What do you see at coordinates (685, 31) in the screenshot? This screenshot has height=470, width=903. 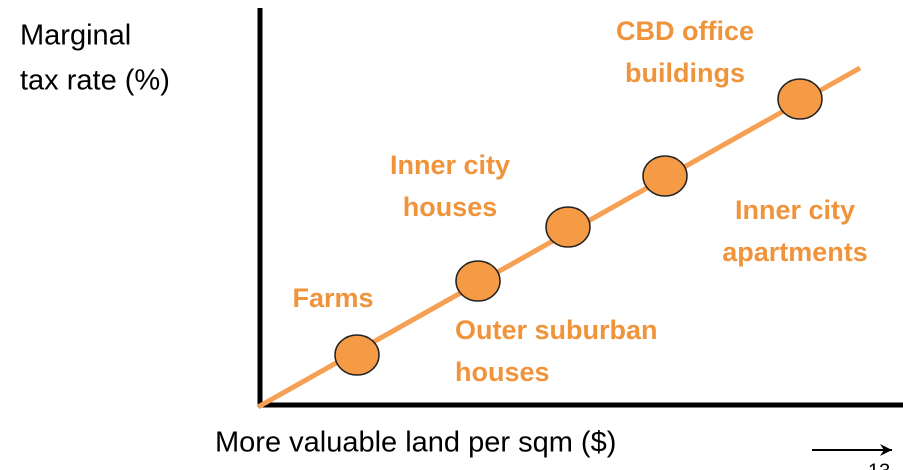 I see `node-label: CBD office` at bounding box center [685, 31].